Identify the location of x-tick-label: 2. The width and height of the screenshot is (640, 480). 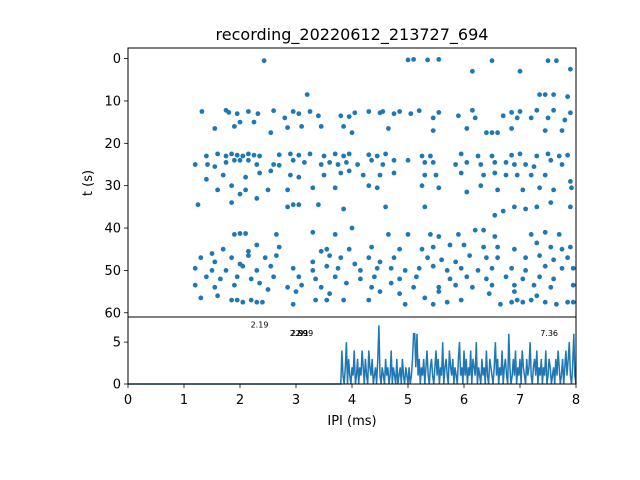
(240, 400).